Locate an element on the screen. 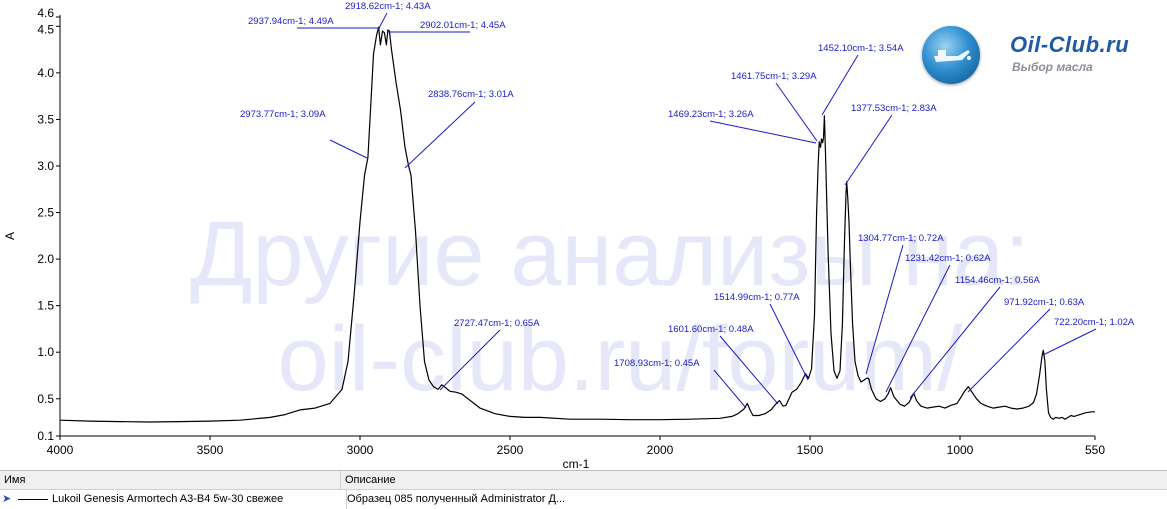  x-tick-label: 1500 is located at coordinates (810, 450).